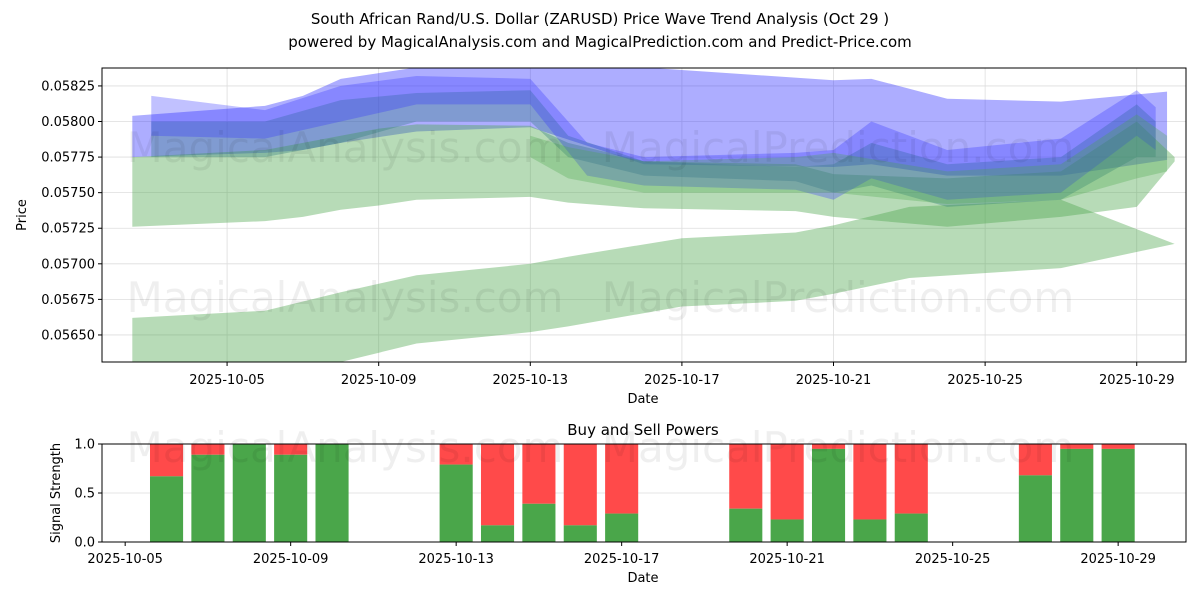  What do you see at coordinates (68, 229) in the screenshot?
I see `y-tick-label: 0.05725` at bounding box center [68, 229].